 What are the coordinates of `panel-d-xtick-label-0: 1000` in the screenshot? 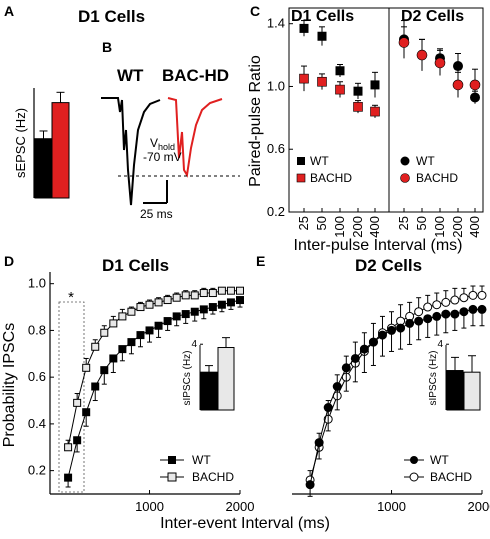 It's located at (149, 506).